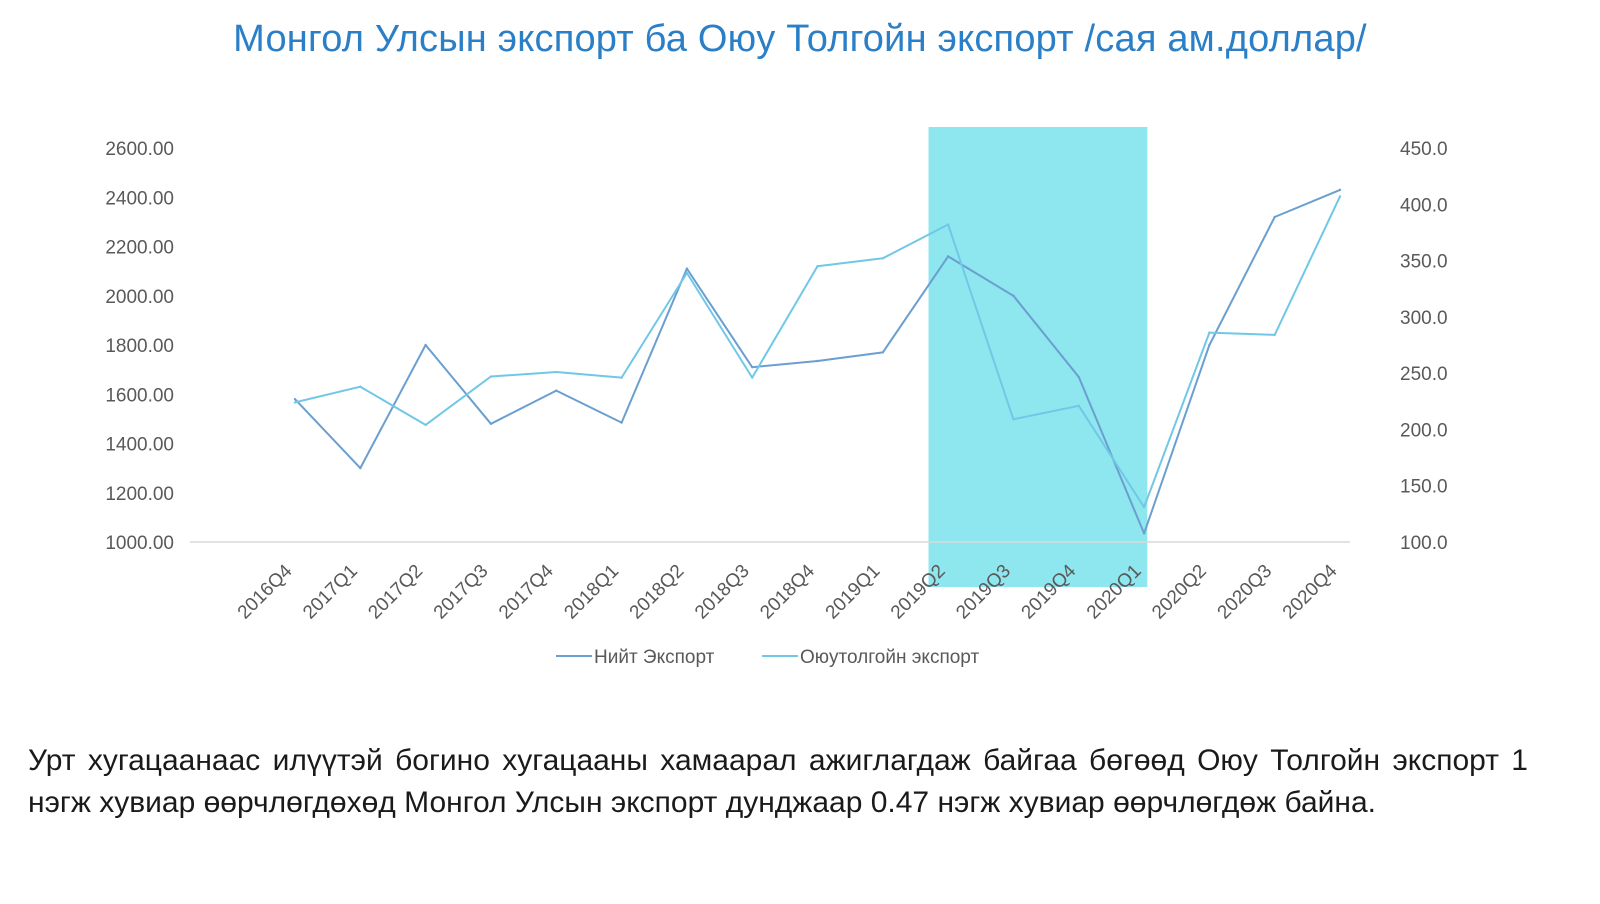  I want to click on x-tick-label: 2019Q1, so click(853, 592).